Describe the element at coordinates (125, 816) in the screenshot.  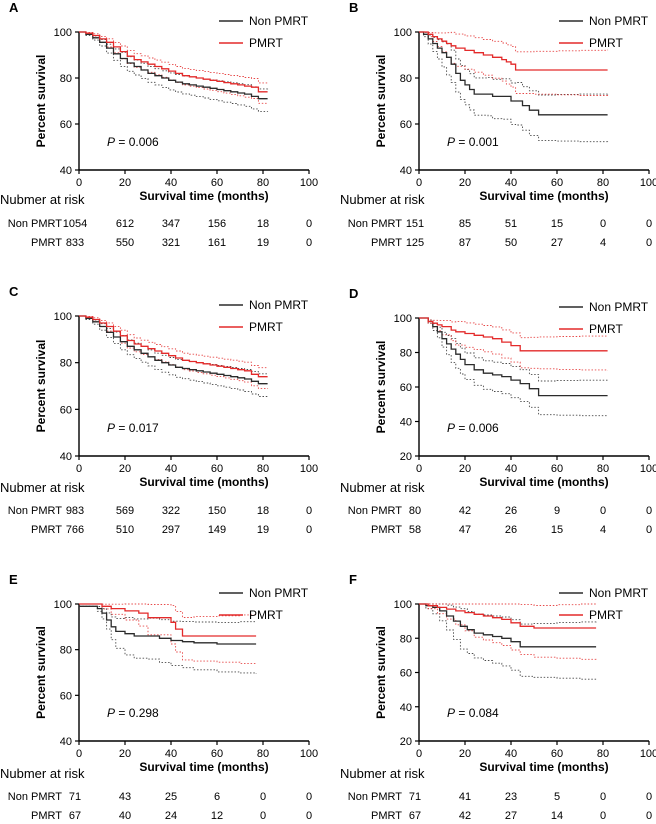
I see `risk-value: 40` at that location.